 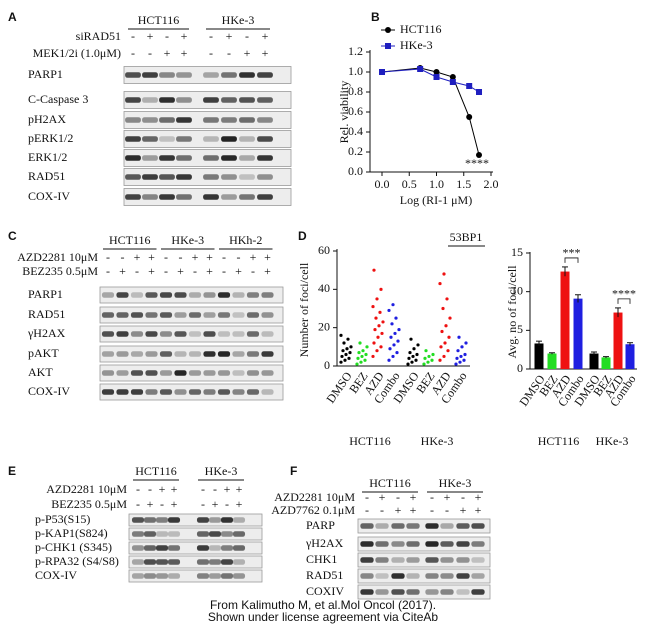 I want to click on row-label: γH2AX, so click(x=324, y=543).